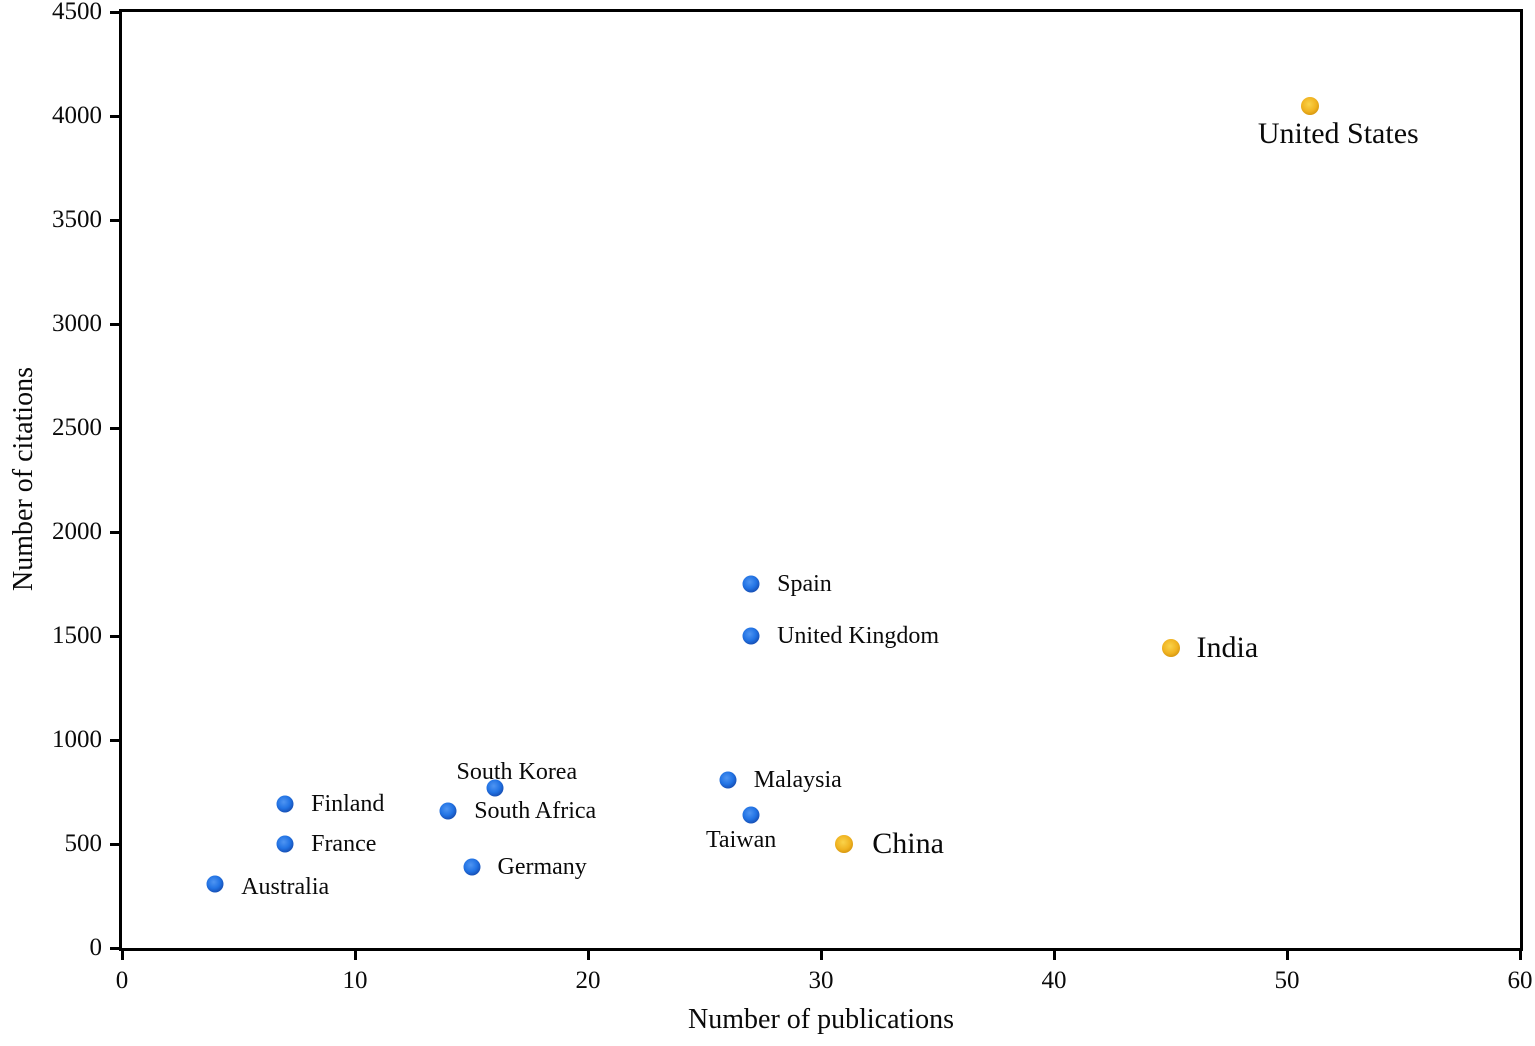  Describe the element at coordinates (77, 427) in the screenshot. I see `y-axis-tick-label: 2500` at that location.